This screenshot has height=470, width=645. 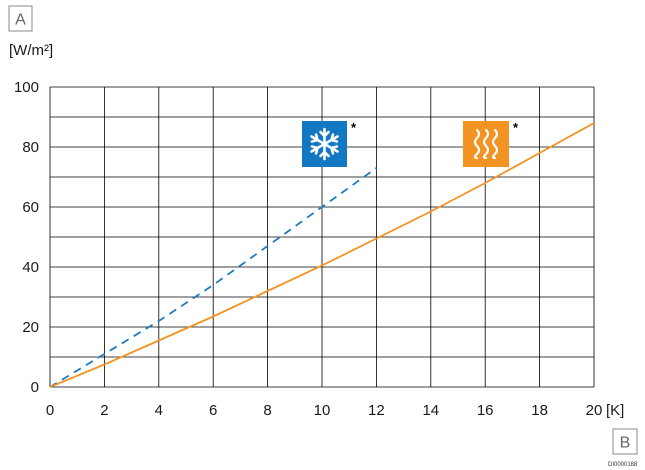 What do you see at coordinates (267, 410) in the screenshot?
I see `x-tick-label: 8` at bounding box center [267, 410].